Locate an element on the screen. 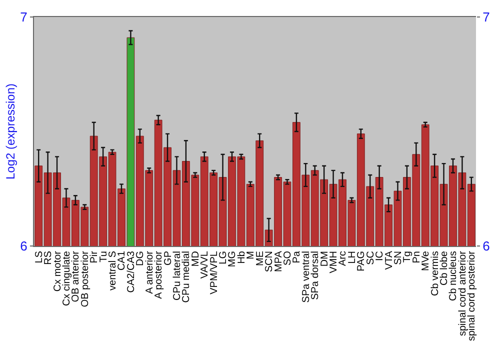  x-tick-label: CA1 is located at coordinates (122, 260).